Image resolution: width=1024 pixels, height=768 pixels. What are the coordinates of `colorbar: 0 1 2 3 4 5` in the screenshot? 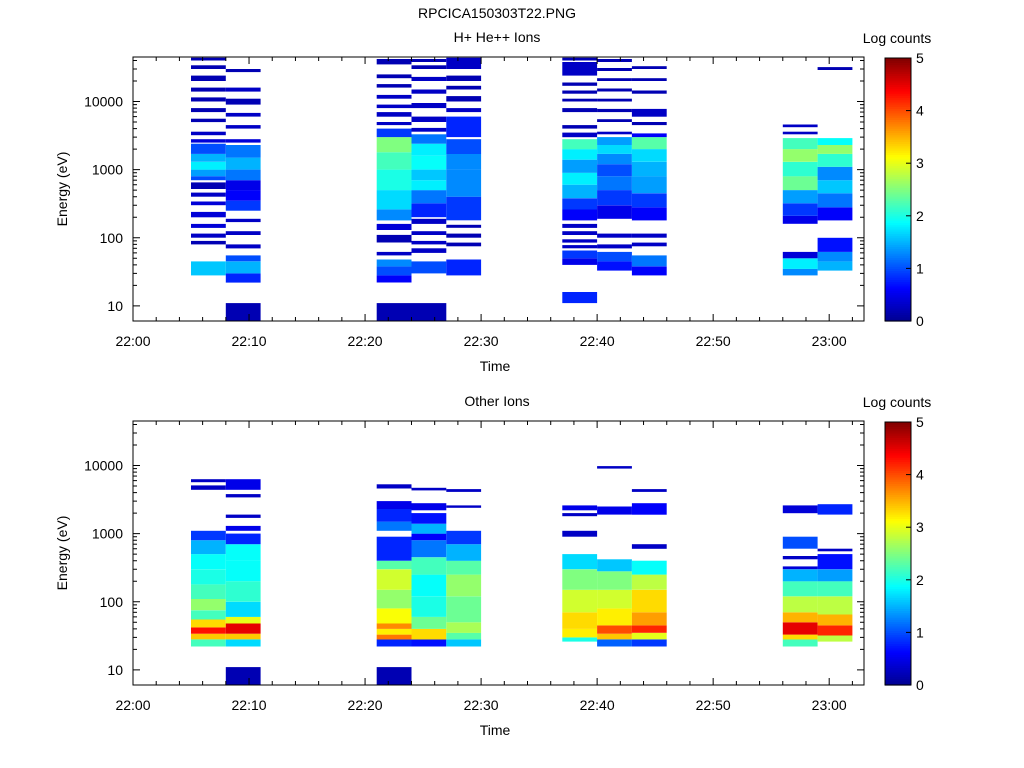 It's located at (904, 189).